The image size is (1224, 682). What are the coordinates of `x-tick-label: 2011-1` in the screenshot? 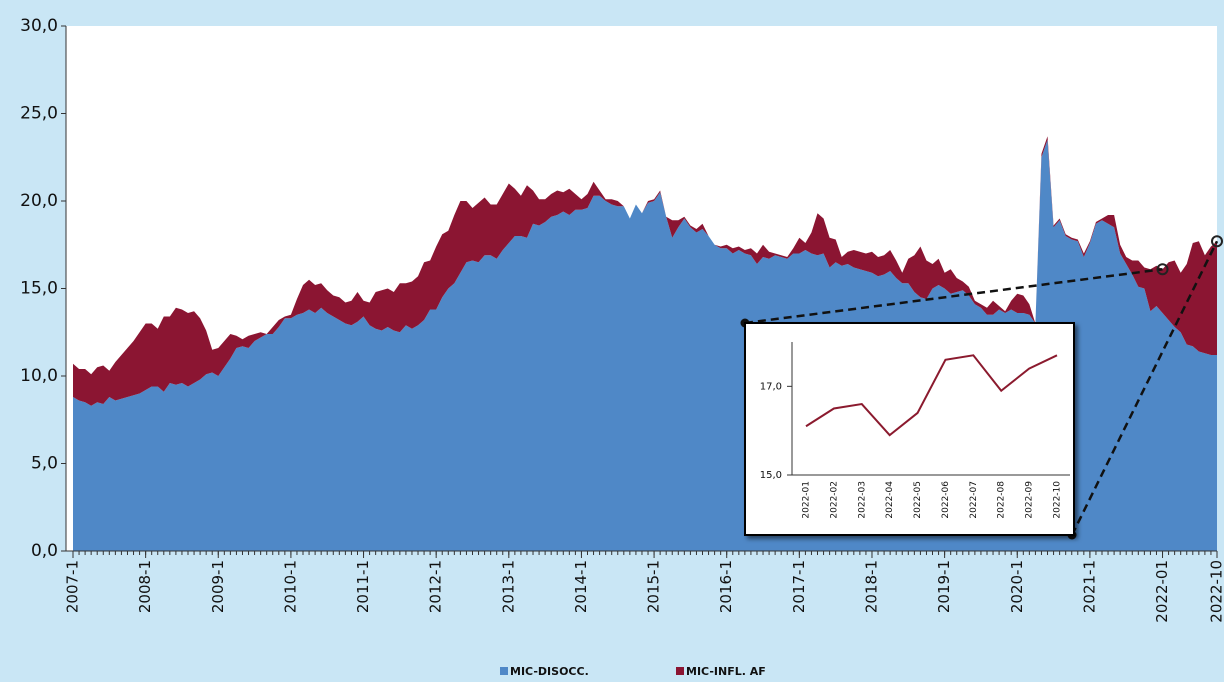 It's located at (363, 586).